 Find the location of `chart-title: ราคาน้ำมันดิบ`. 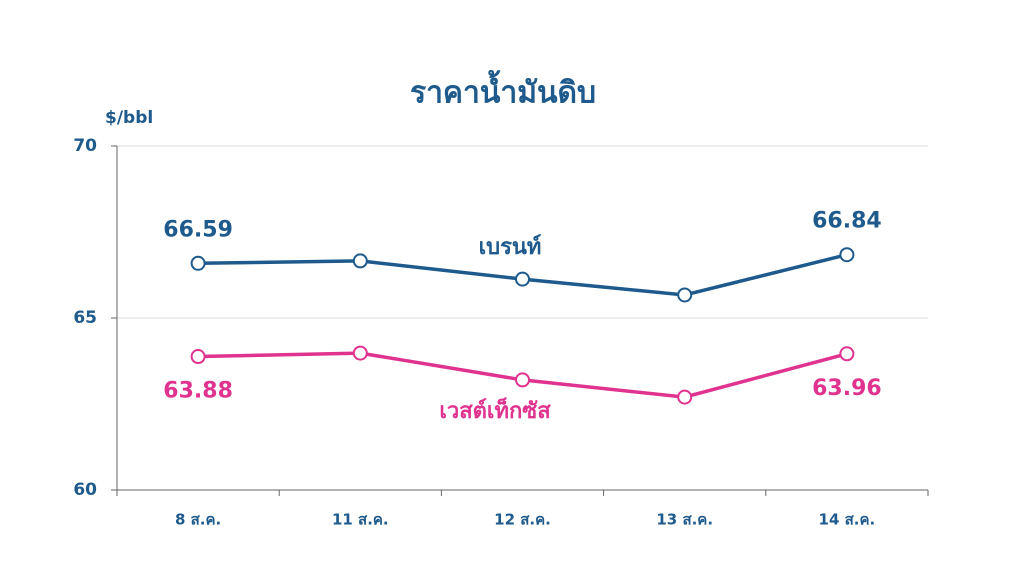

chart-title: ราคาน้ำมันดิบ is located at coordinates (503, 90).